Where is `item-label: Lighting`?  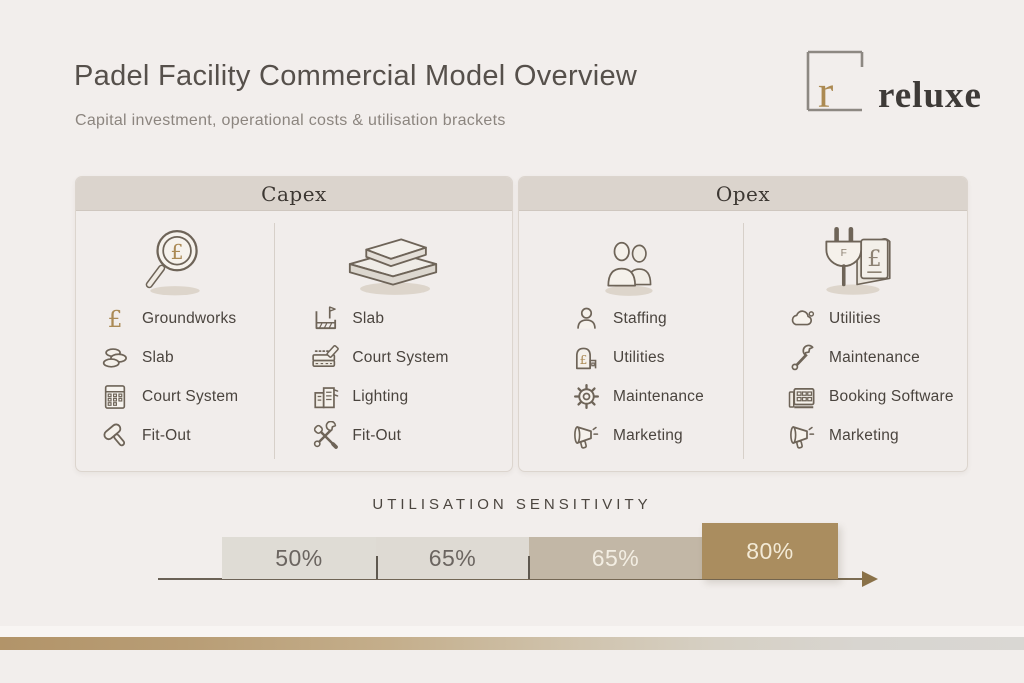 item-label: Lighting is located at coordinates (380, 396).